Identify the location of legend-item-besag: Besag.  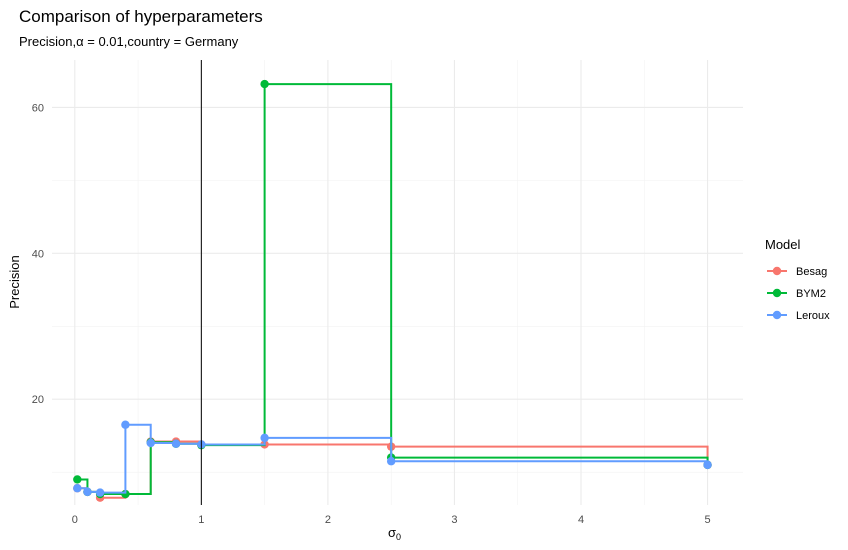
(797, 272).